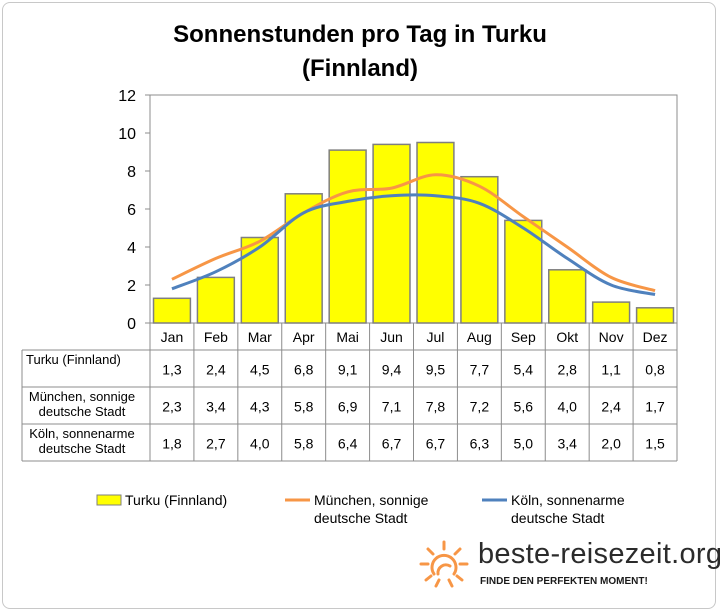 The height and width of the screenshot is (613, 720). What do you see at coordinates (655, 444) in the screenshot?
I see `data-label: 1,5` at bounding box center [655, 444].